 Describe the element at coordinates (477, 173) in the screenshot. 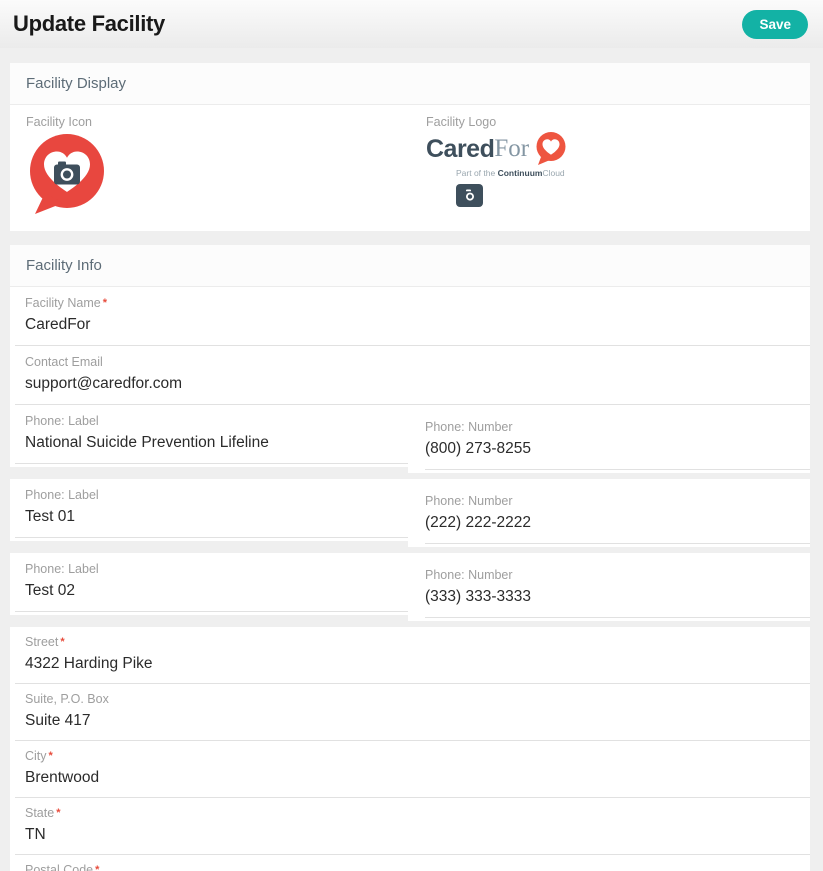

I see `tagline-prefix: Part of the` at that location.